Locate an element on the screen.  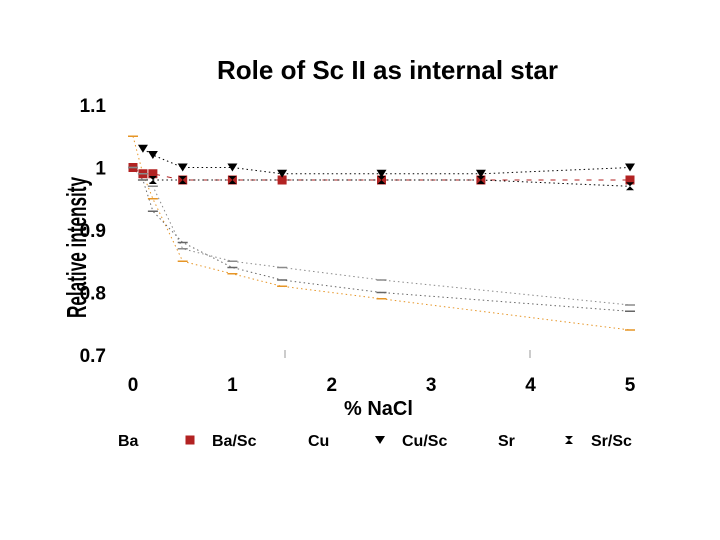
marker-ba-sc-legend is located at coordinates (190, 440).